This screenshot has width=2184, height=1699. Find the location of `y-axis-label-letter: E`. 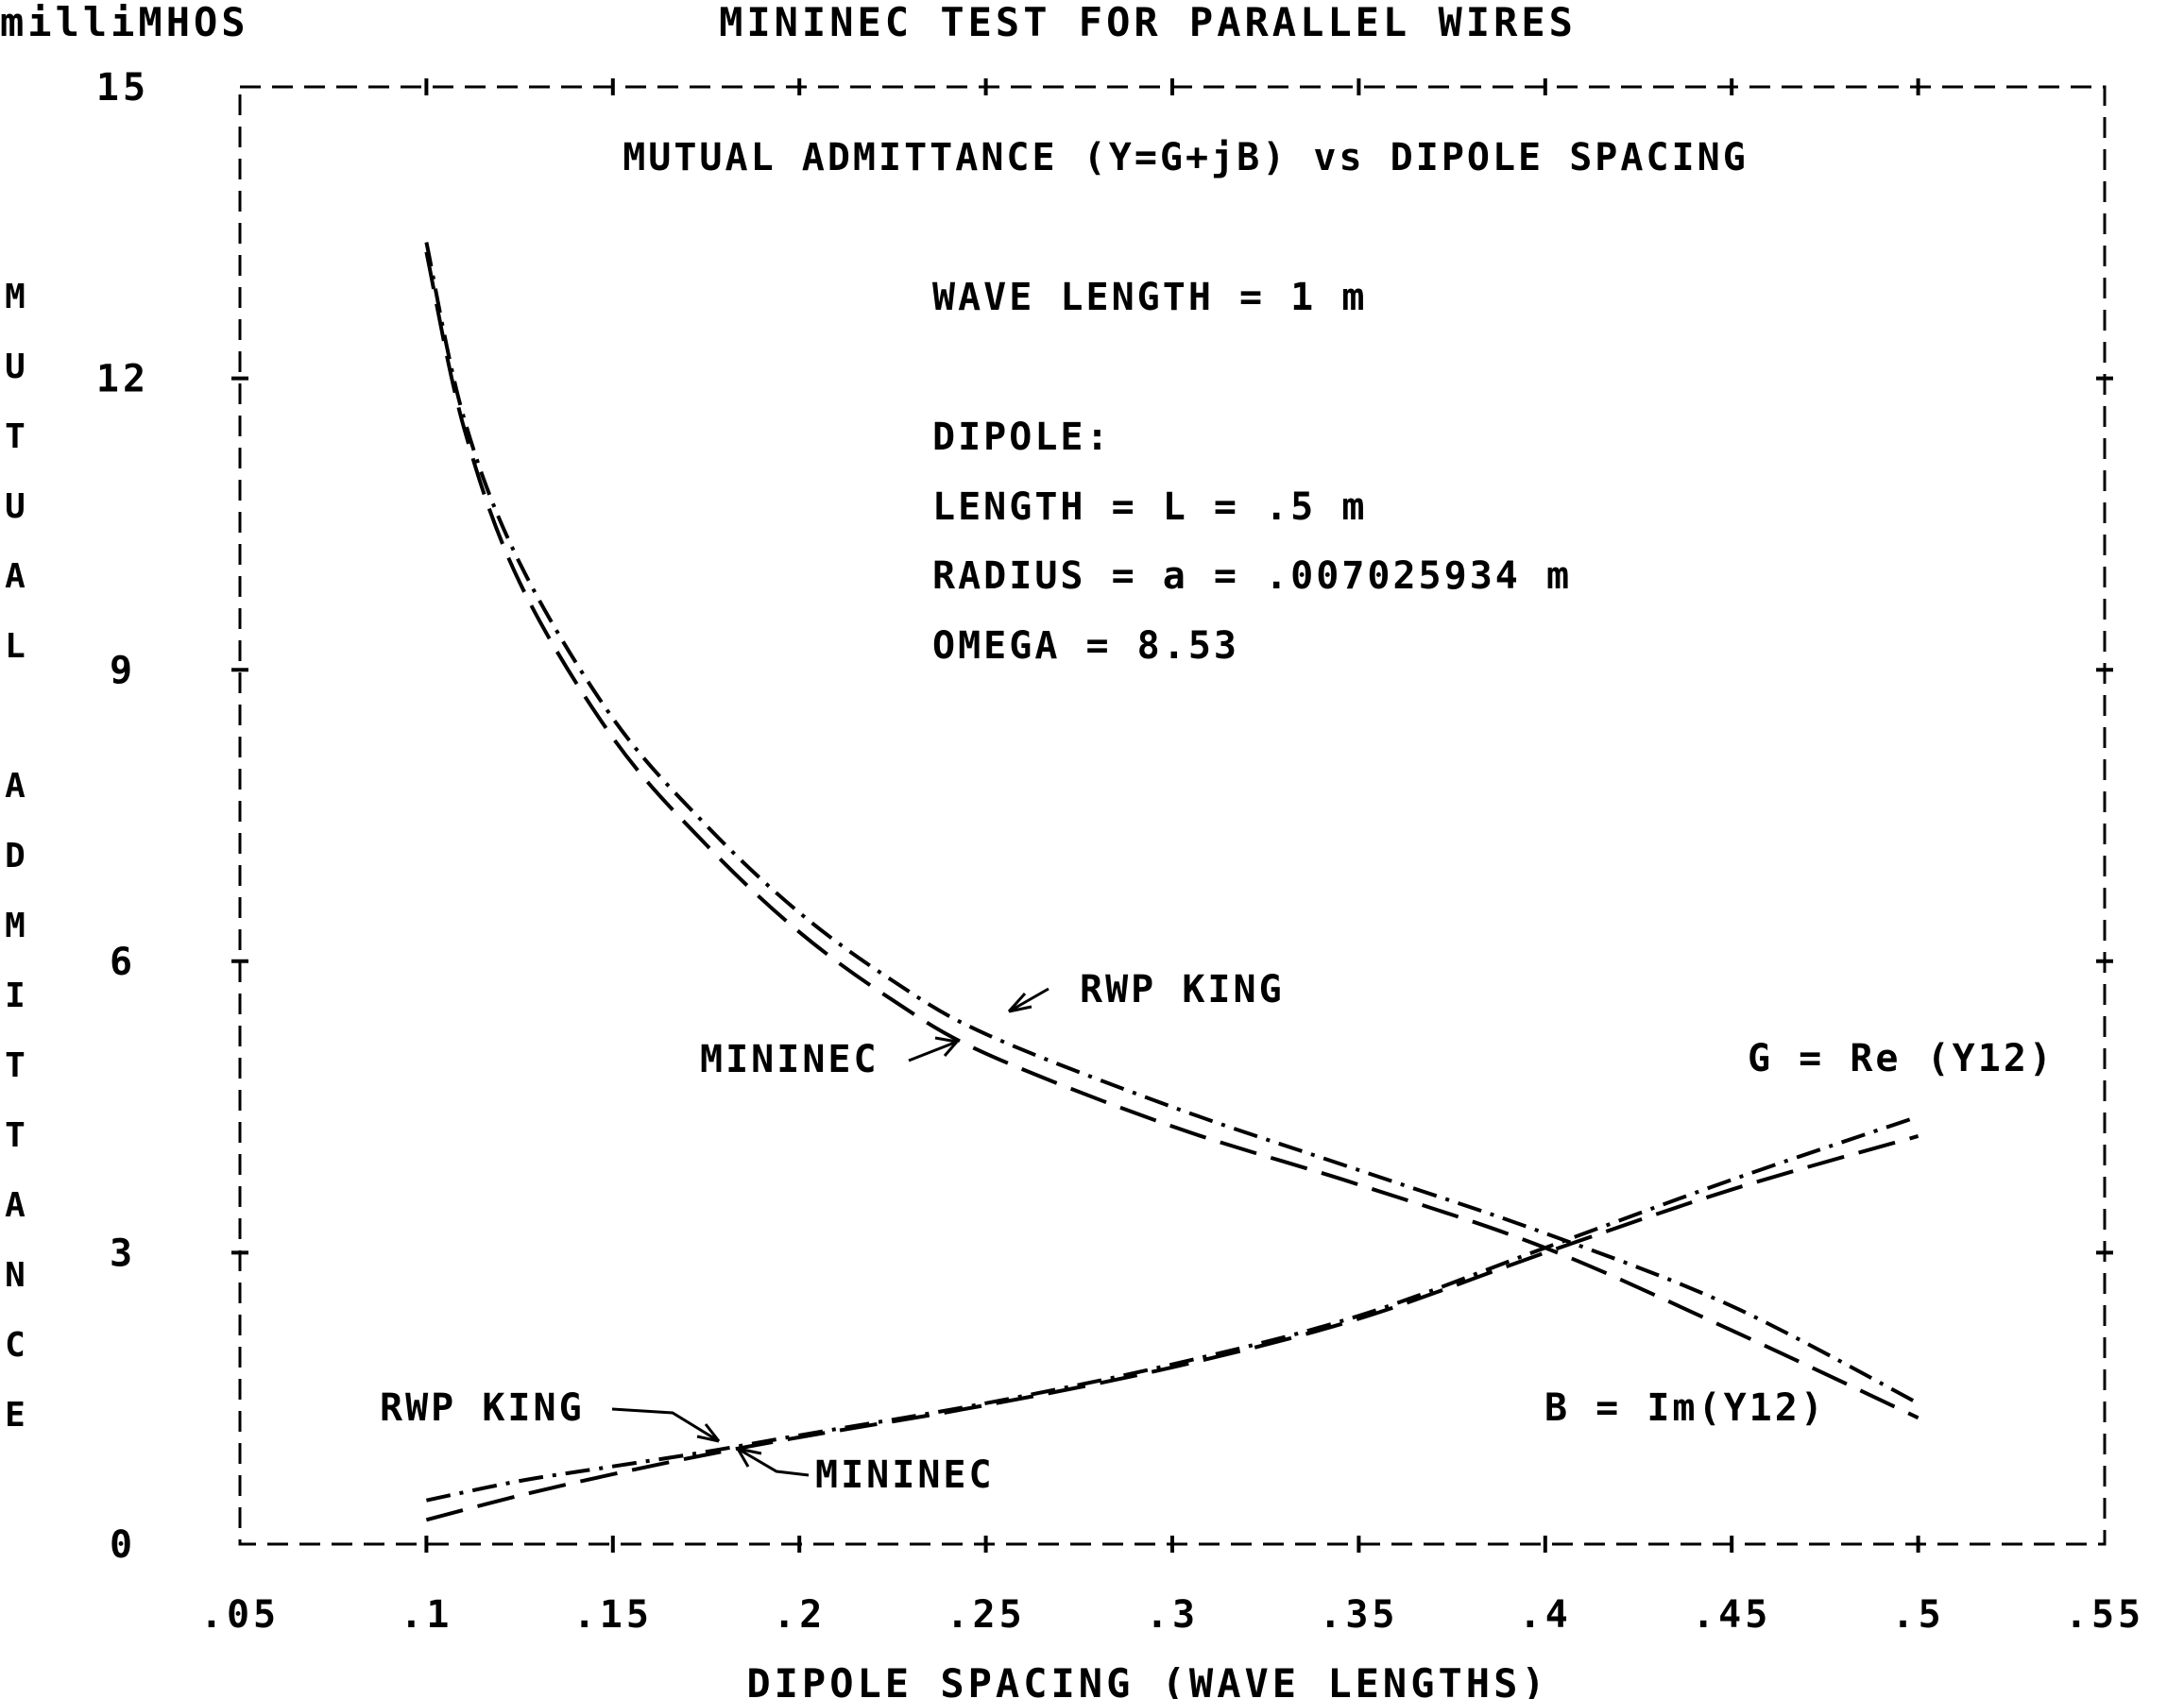

y-axis-label-letter: E is located at coordinates (16, 1416).